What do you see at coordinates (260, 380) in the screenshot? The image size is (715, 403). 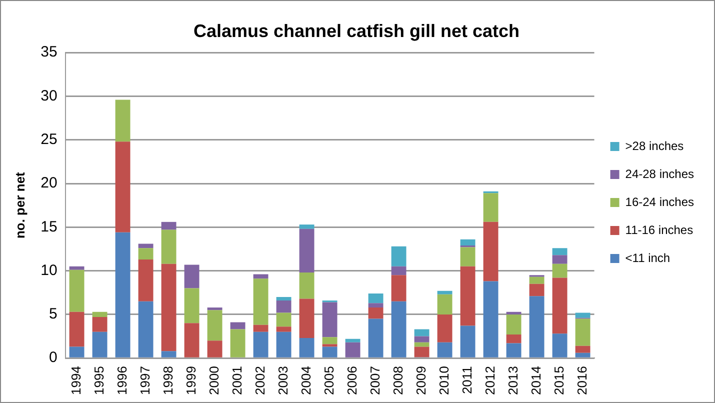 I see `x-tick-label: 2002` at bounding box center [260, 380].